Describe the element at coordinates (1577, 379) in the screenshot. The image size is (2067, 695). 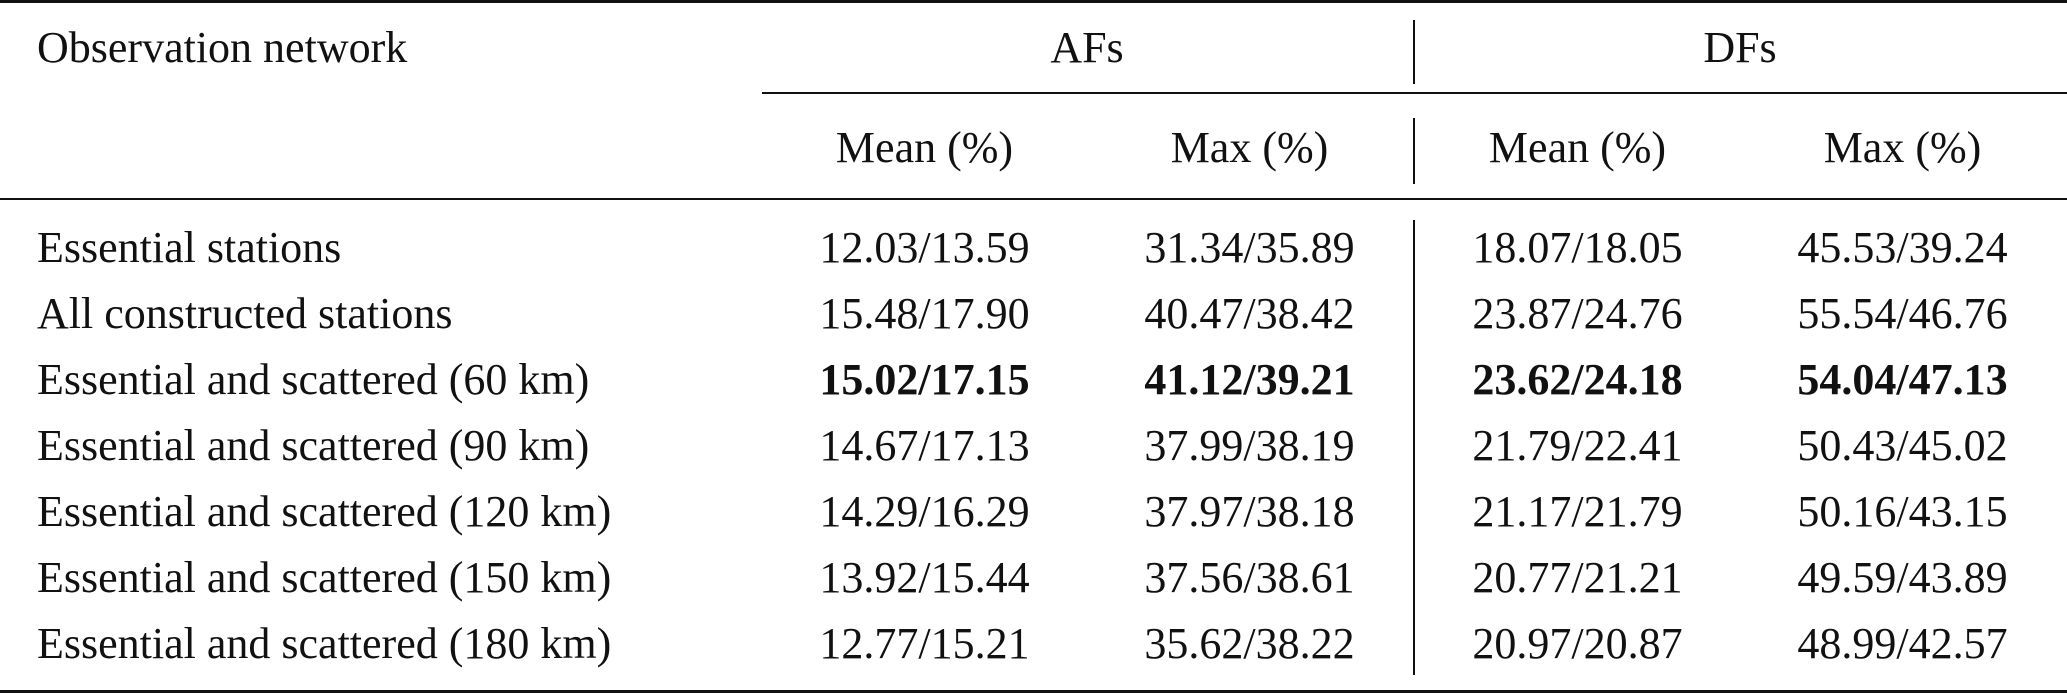
I see `table-cell: 23.62/24.18` at that location.